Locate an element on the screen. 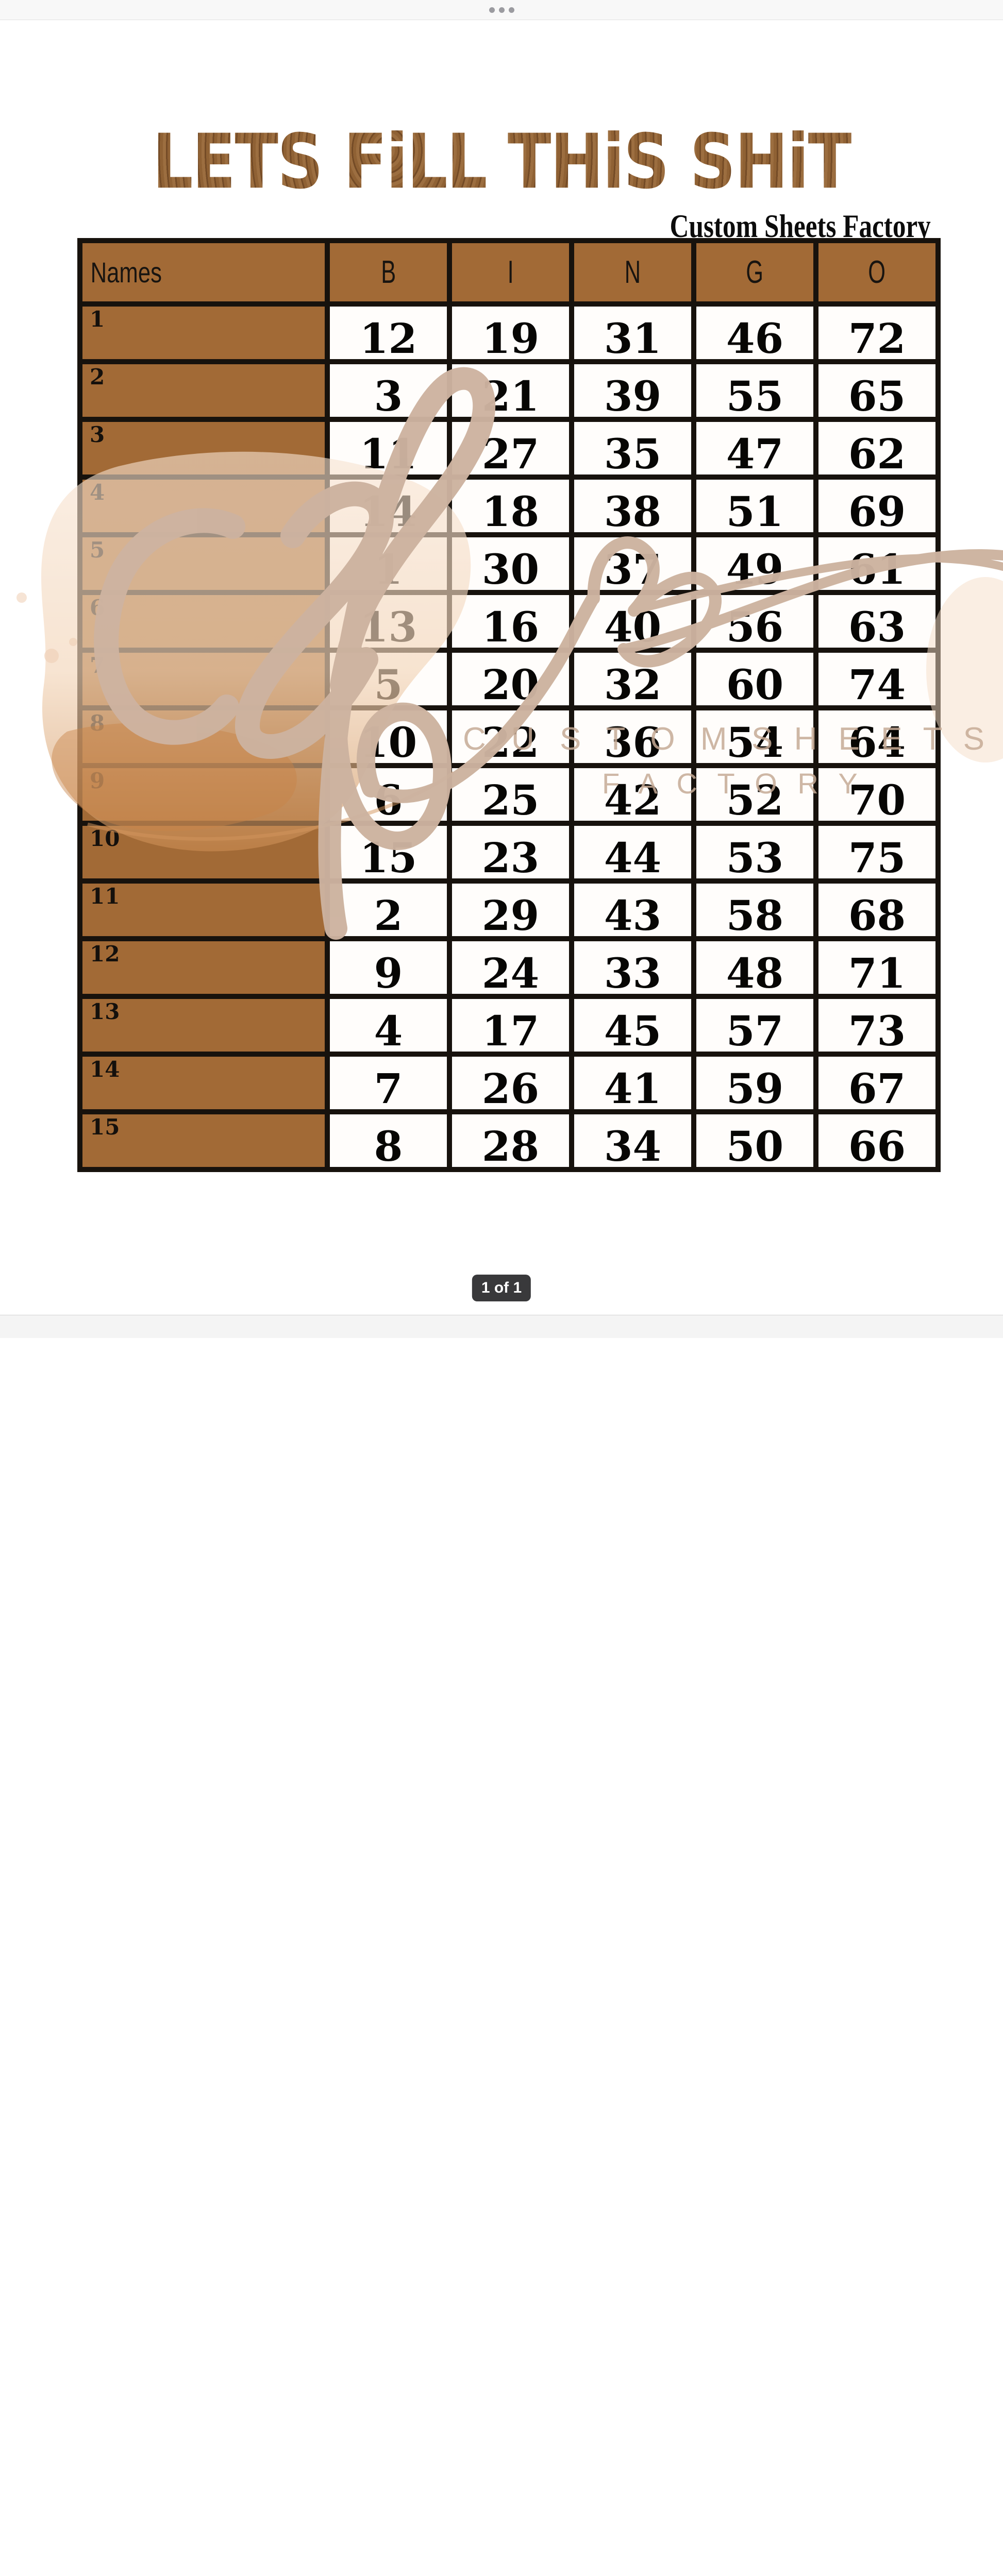  bingo-number-cell-o6: 63 is located at coordinates (877, 621).